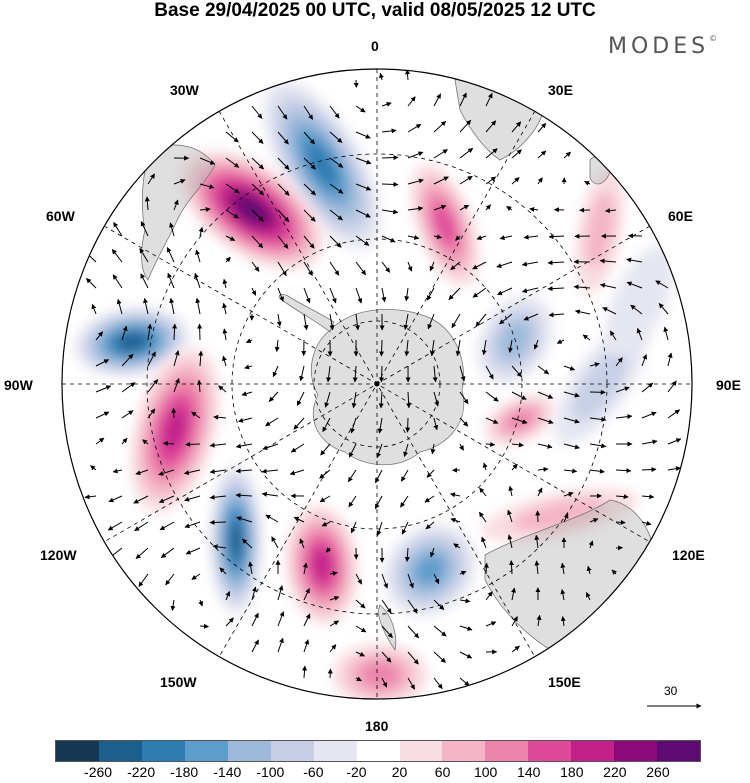 Image resolution: width=750 pixels, height=783 pixels. What do you see at coordinates (529, 772) in the screenshot?
I see `colorbar-tick-label: 140` at bounding box center [529, 772].